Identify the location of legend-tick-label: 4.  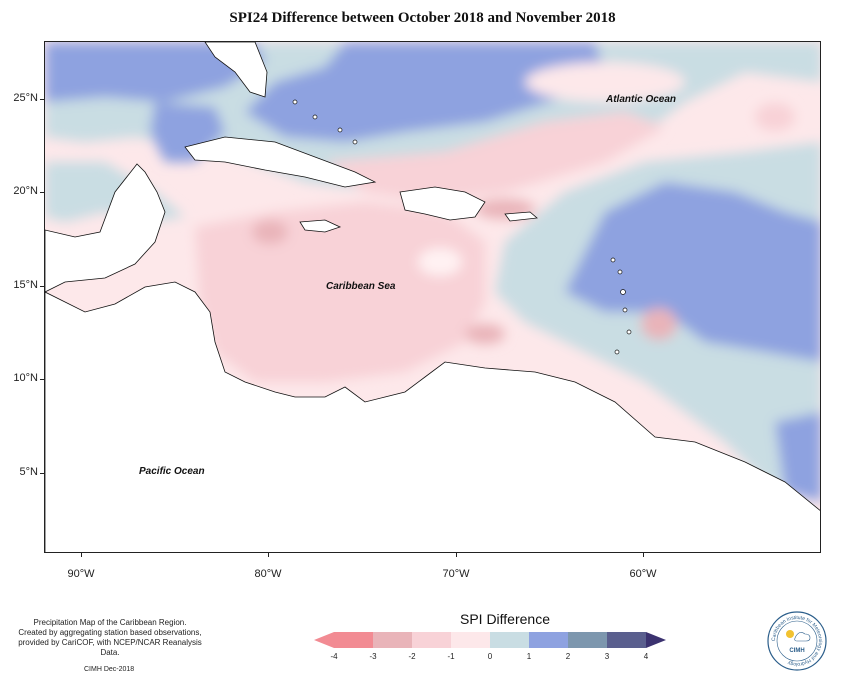
(646, 656).